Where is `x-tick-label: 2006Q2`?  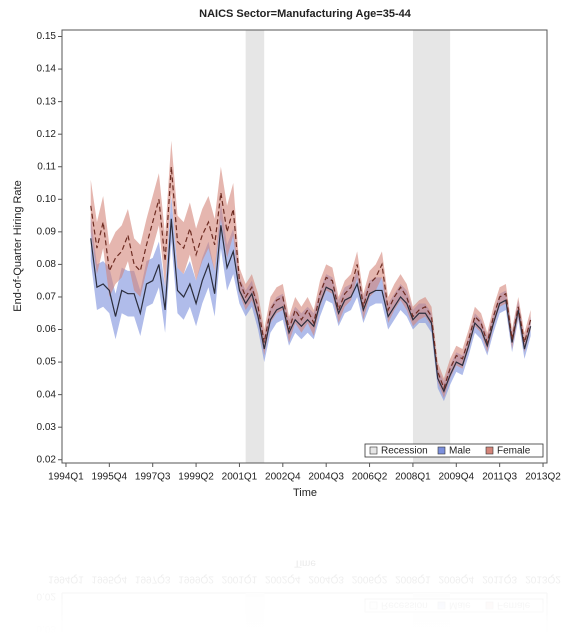
x-tick-label: 2006Q2 is located at coordinates (370, 477).